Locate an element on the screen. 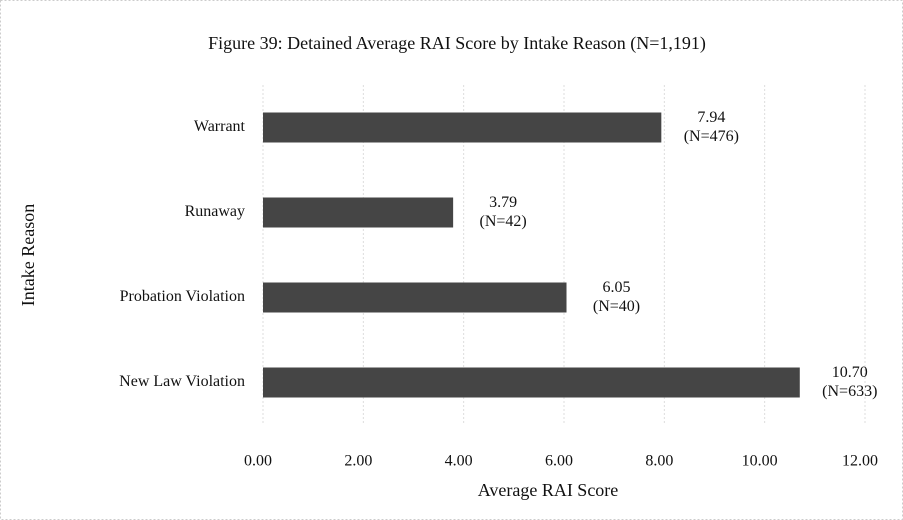 Image resolution: width=903 pixels, height=520 pixels. x-tick-label: 4.00 is located at coordinates (459, 461).